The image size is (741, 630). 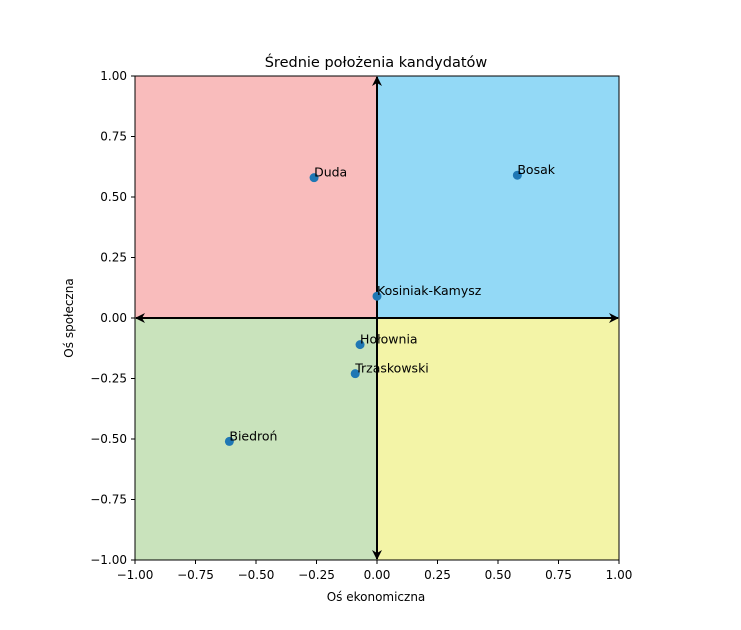 I want to click on x-axis-label: Oś ekonomiczna, so click(x=376, y=597).